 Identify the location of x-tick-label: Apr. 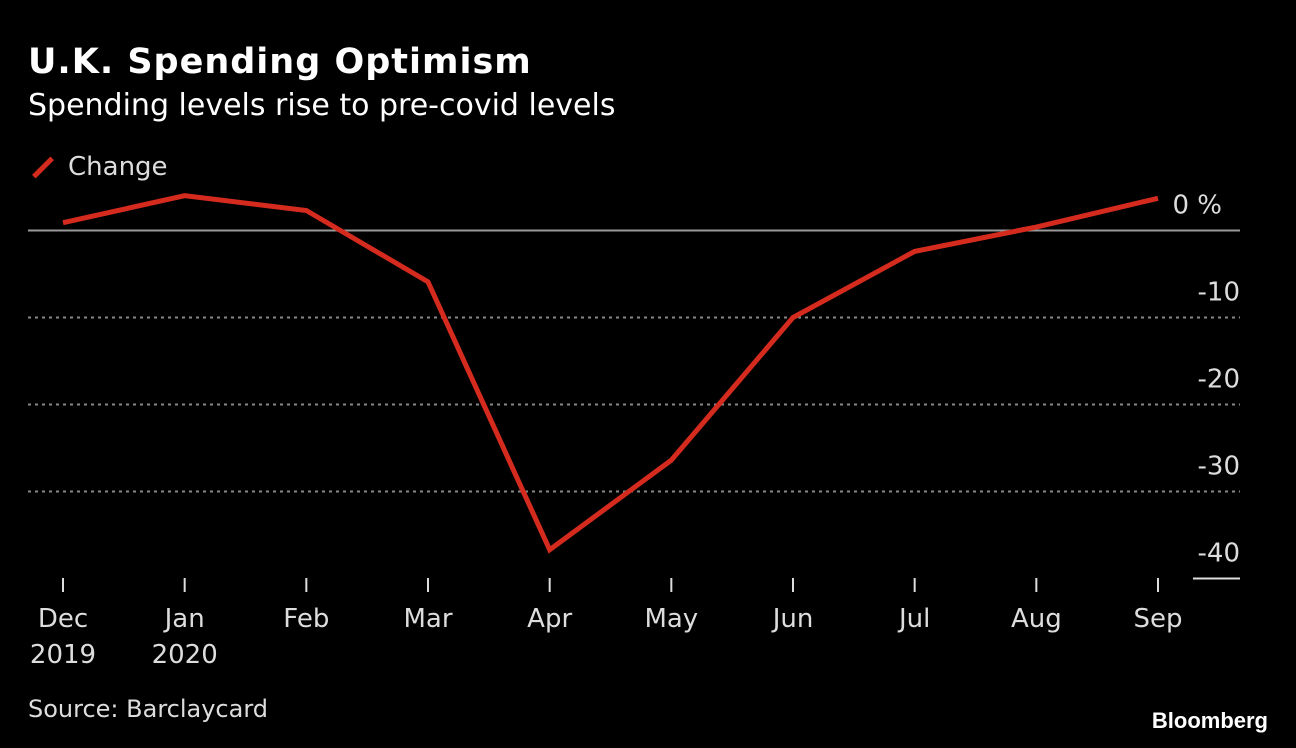
(549, 619).